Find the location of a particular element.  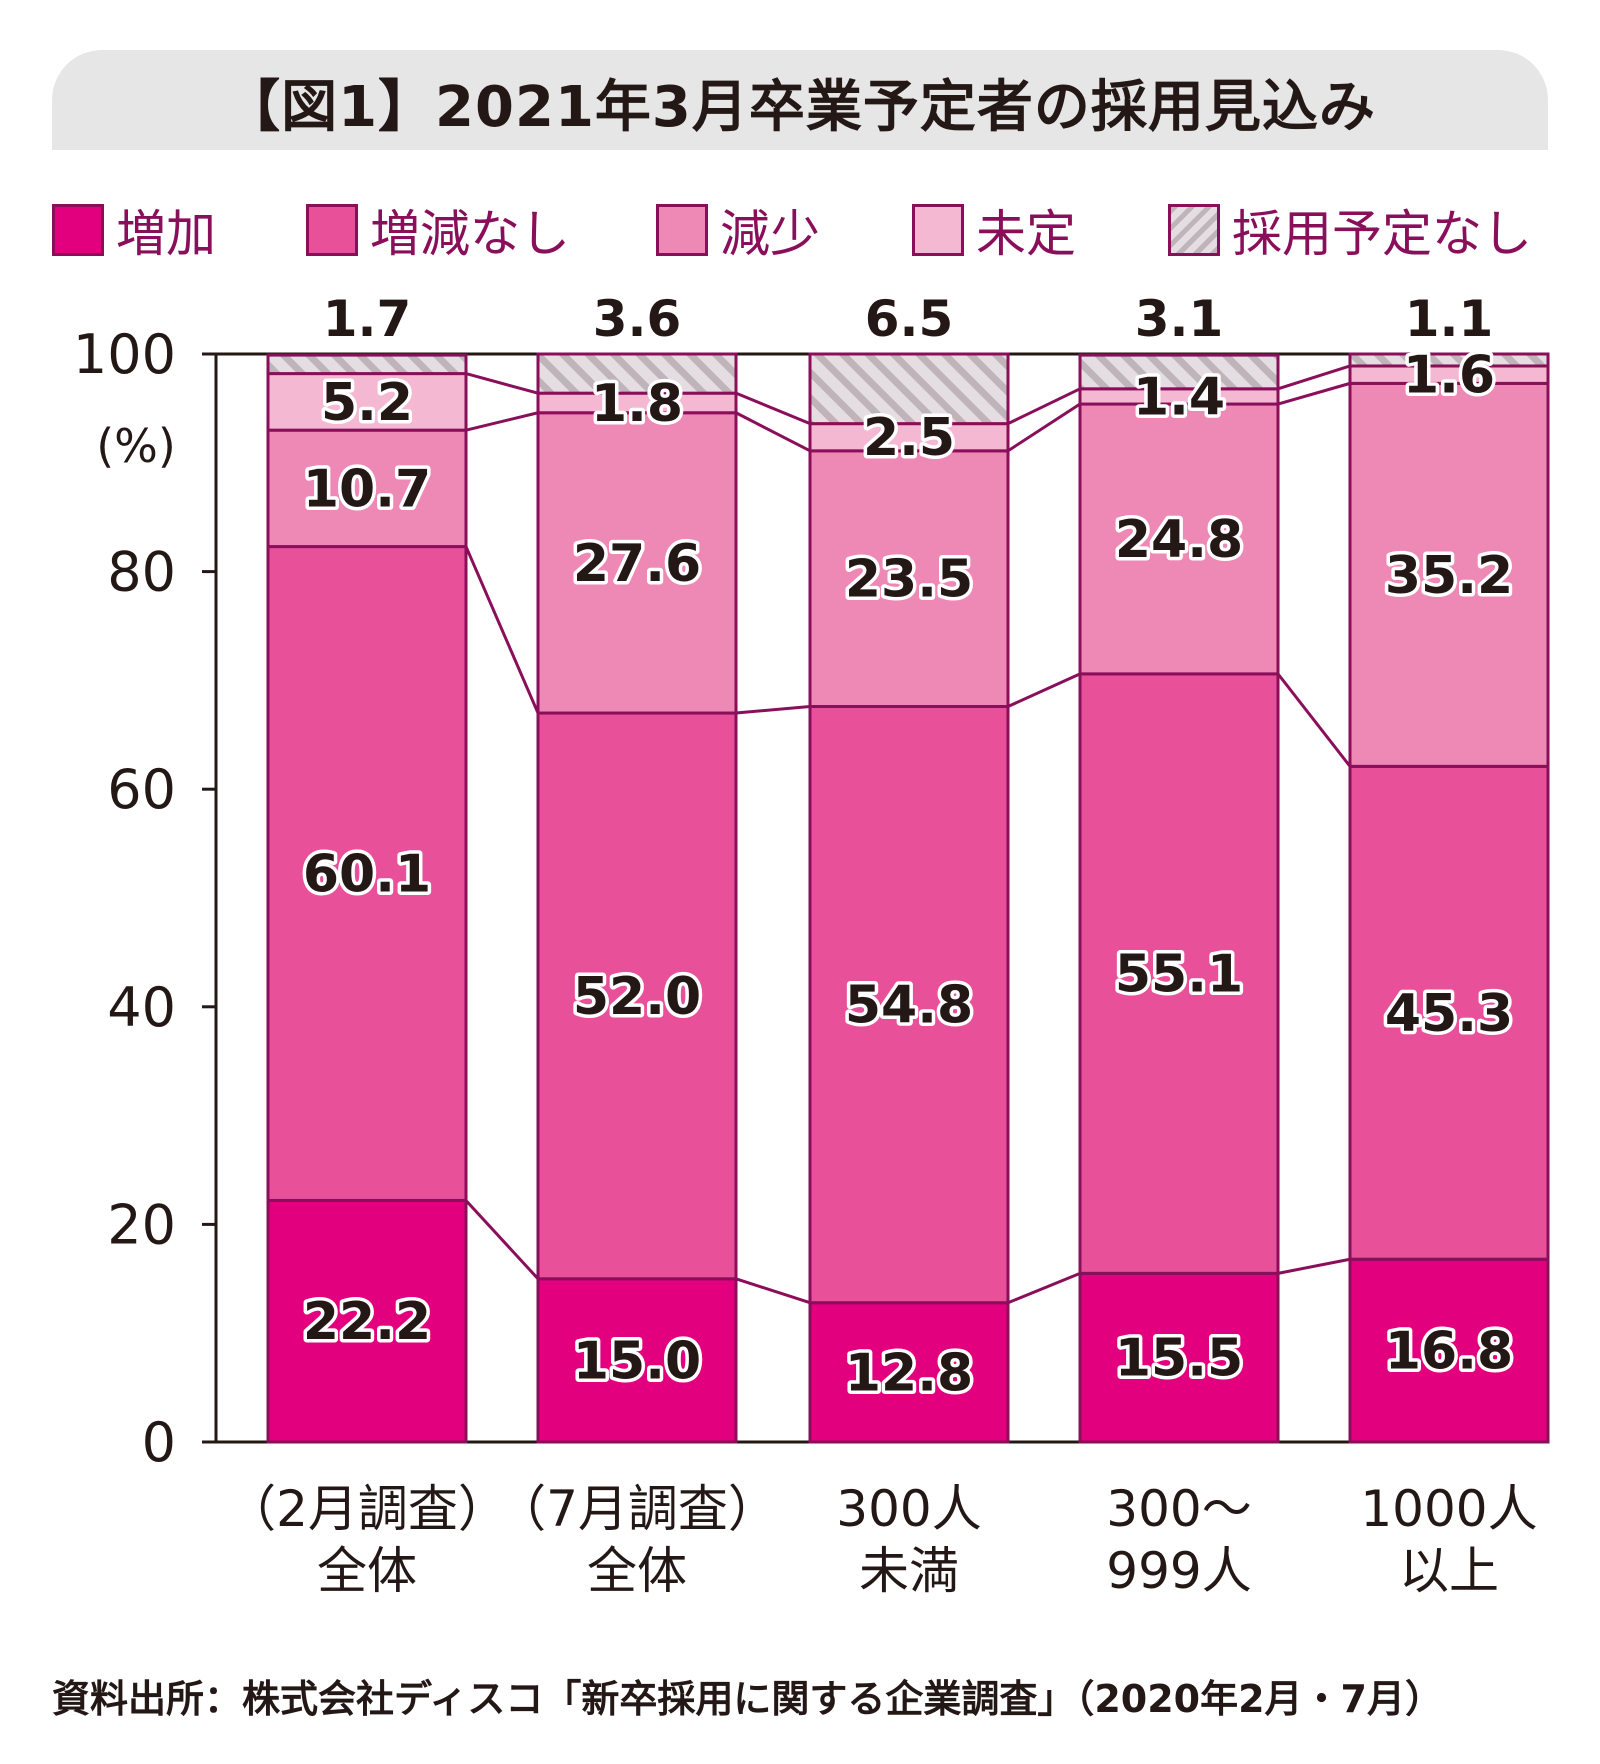

title-banner: 【図1】2021年3月卒業予定者の採用見込み is located at coordinates (800, 100).